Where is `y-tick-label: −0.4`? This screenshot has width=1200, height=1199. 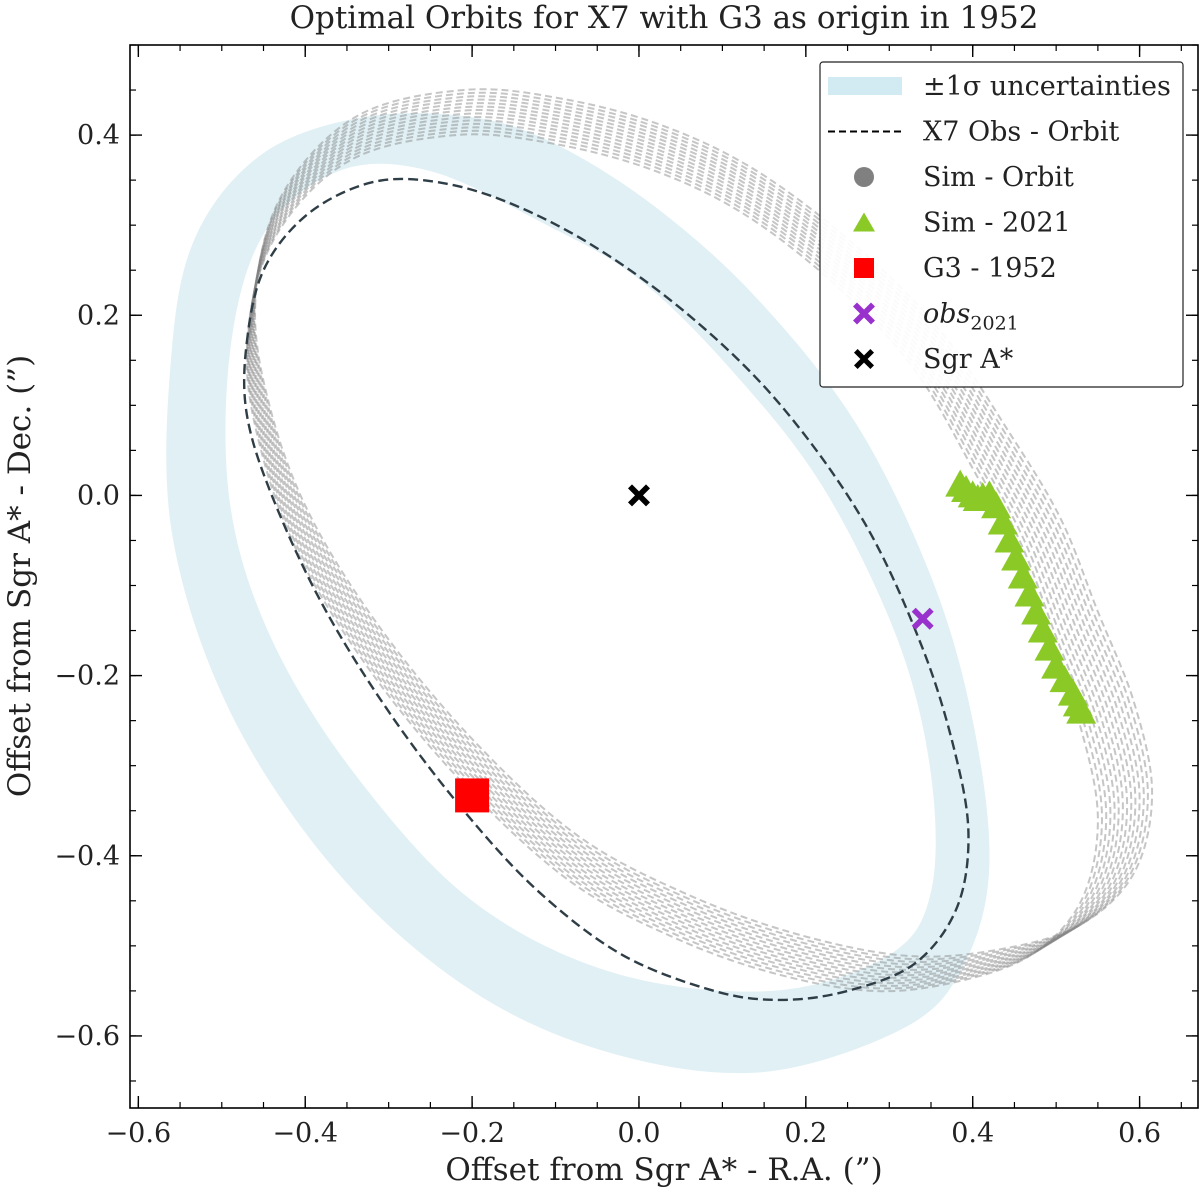 y-tick-label: −0.4 is located at coordinates (87, 856).